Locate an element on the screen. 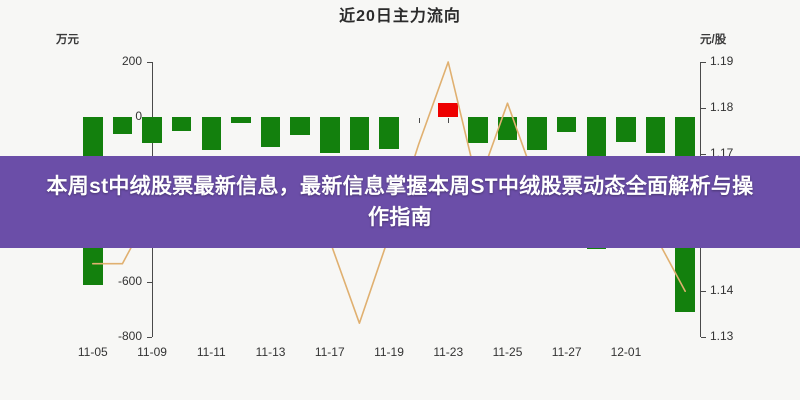  left-axis-unit-label: 万元 is located at coordinates (67, 40).